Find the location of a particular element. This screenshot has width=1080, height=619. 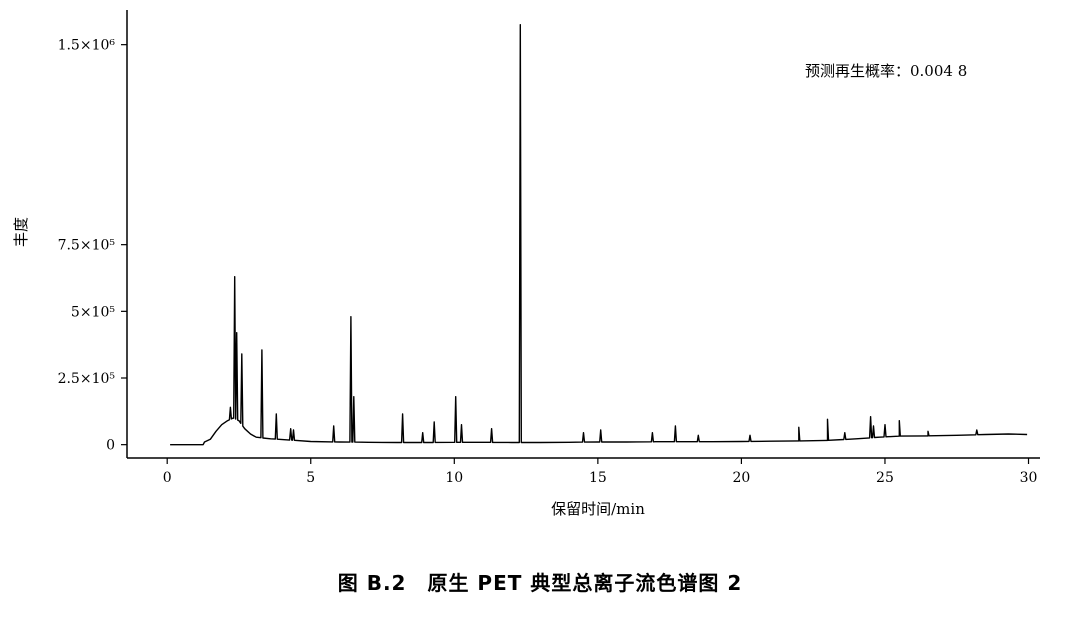

y-tick-label: 1.5×10⁶ is located at coordinates (87, 46).